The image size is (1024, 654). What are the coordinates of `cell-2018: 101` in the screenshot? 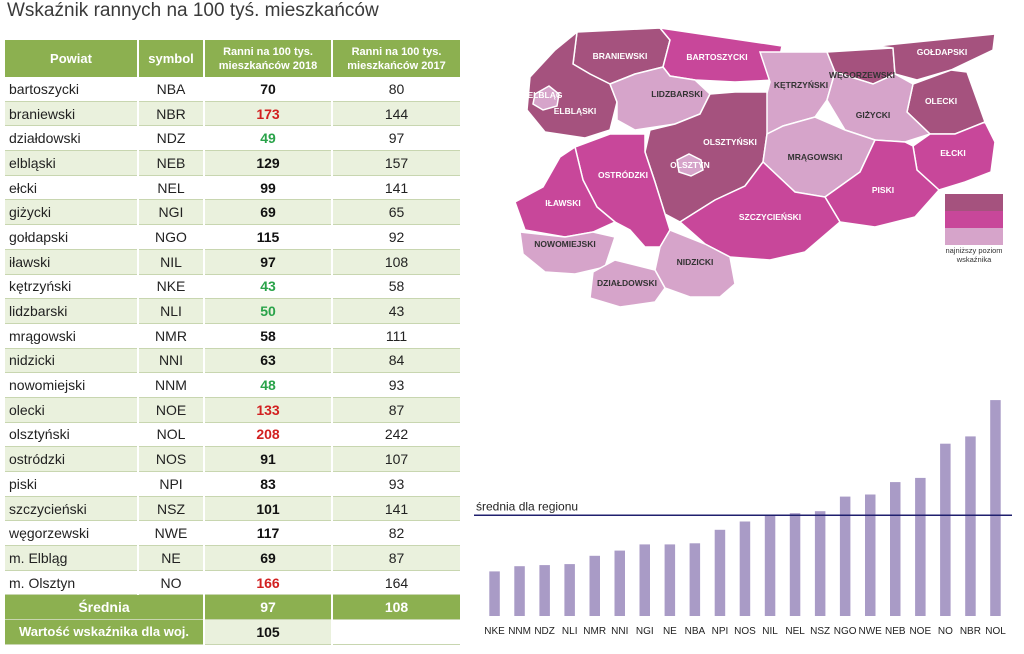 It's located at (268, 509).